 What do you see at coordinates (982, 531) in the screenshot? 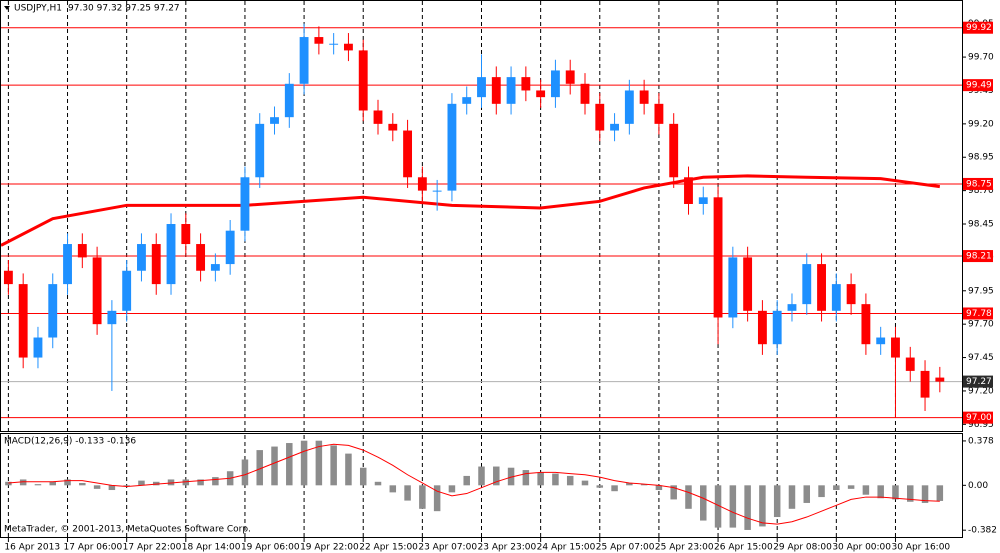
I see `y-tick-label: -0.382` at bounding box center [982, 531].